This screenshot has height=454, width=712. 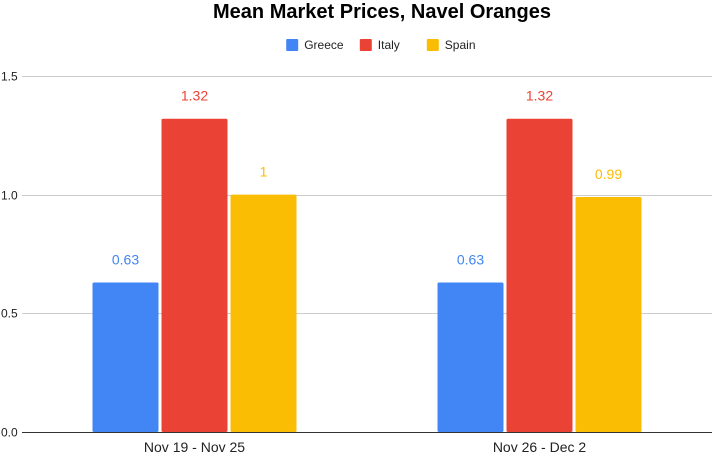 I want to click on y-tick-label: 0.5, so click(x=9, y=314).